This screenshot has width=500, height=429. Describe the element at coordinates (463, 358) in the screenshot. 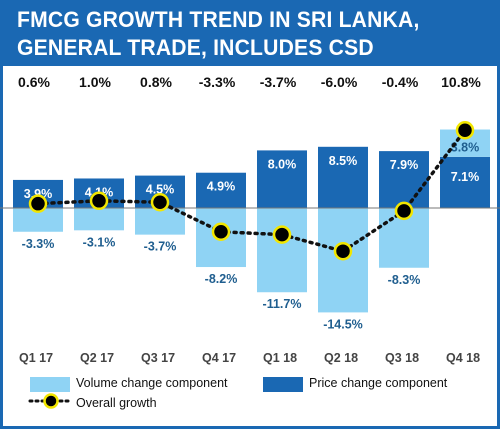

I see `x-tick-label: Q4 18` at that location.